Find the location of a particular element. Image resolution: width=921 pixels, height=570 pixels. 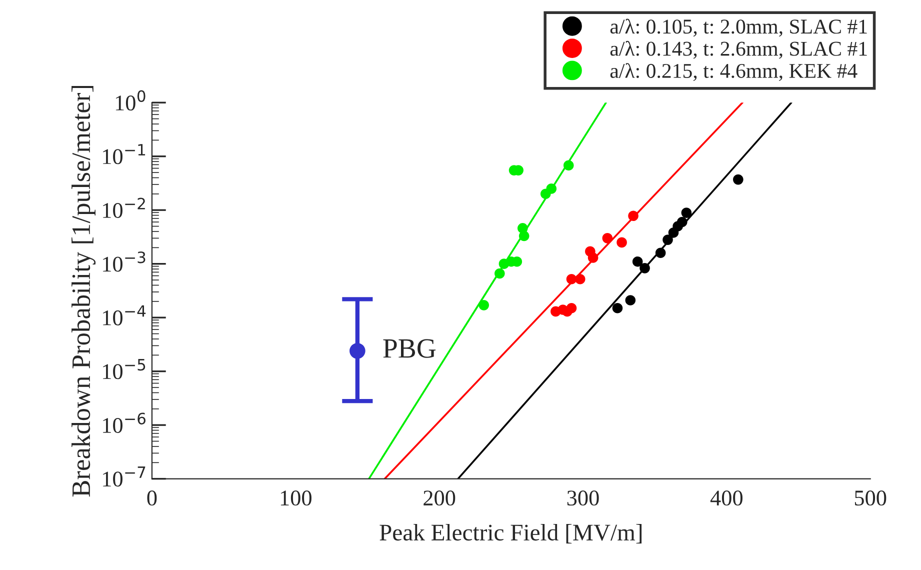

legend-label: a/λ: 0.105, t: 2.0mm, SLAC #1 is located at coordinates (738, 27).